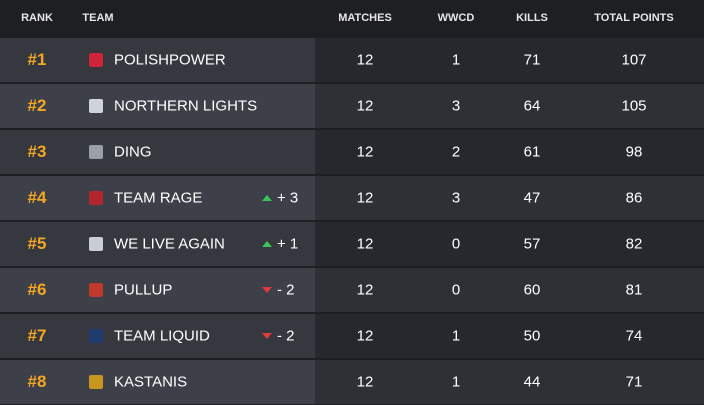  I want to click on rank: #5, so click(37, 243).